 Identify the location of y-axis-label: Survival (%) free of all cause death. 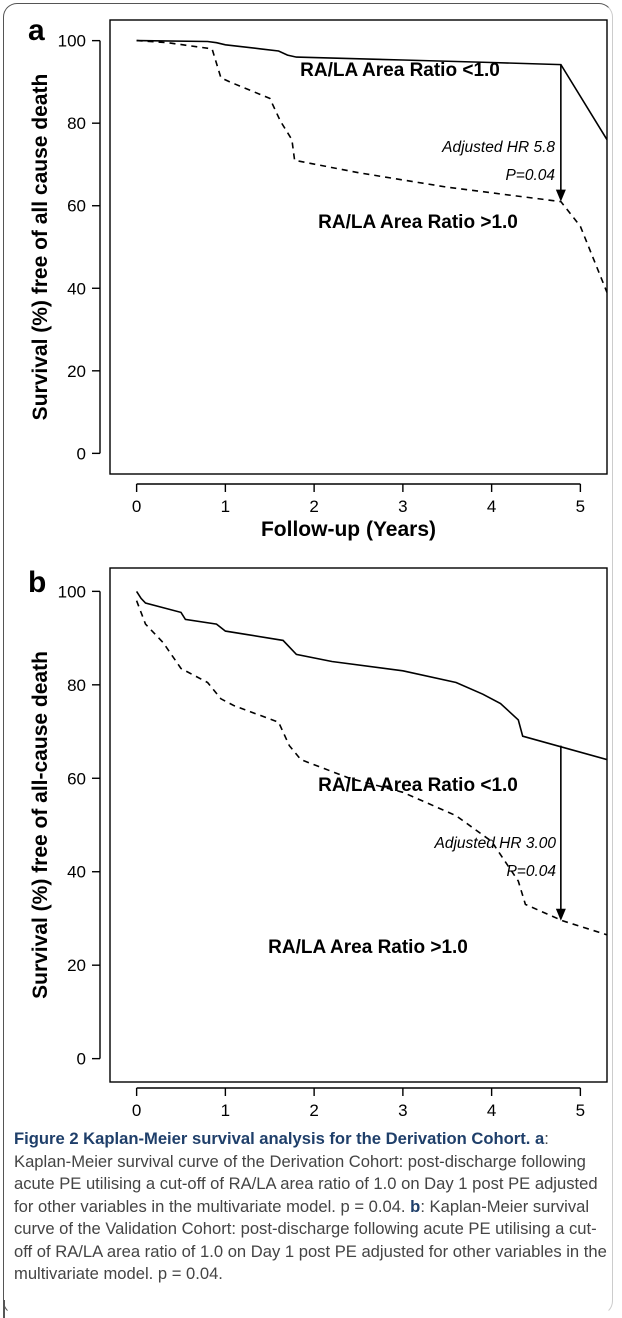
(40, 247).